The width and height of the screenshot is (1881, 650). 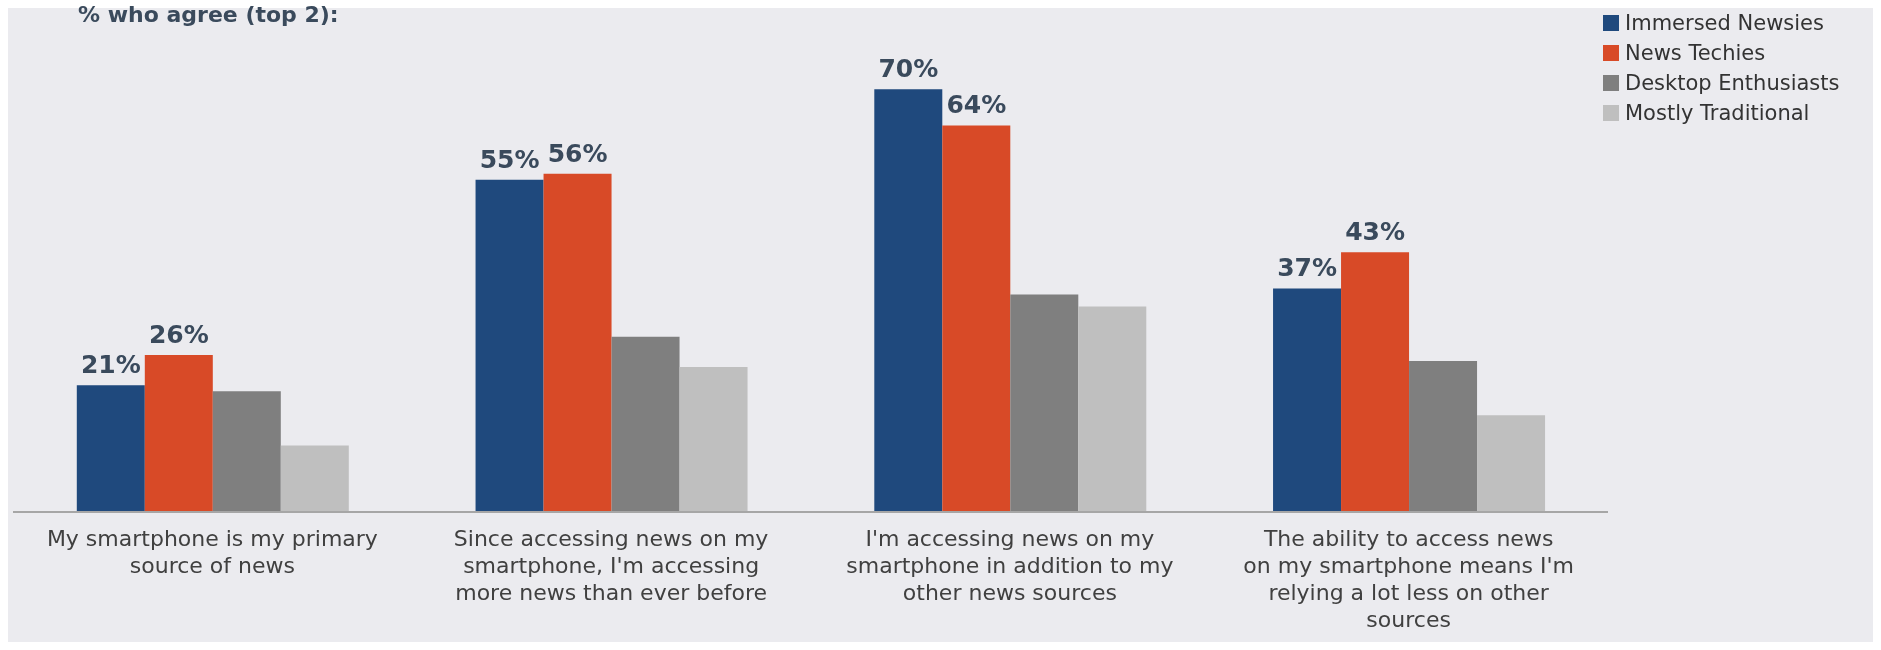 I want to click on data-label: 56%, so click(x=577, y=153).